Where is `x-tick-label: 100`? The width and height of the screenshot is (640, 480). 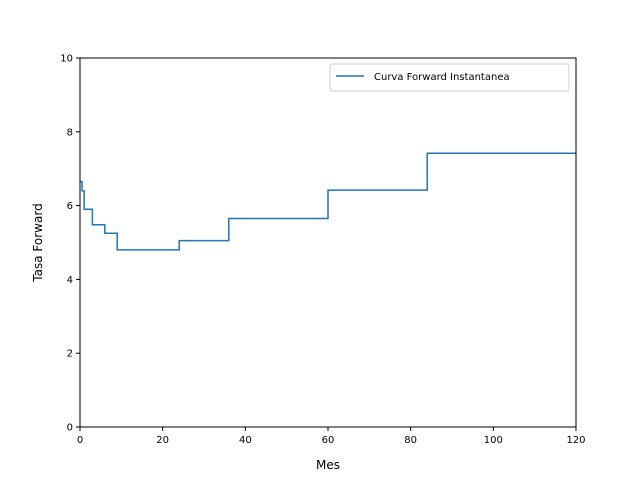
x-tick-label: 100 is located at coordinates (493, 440).